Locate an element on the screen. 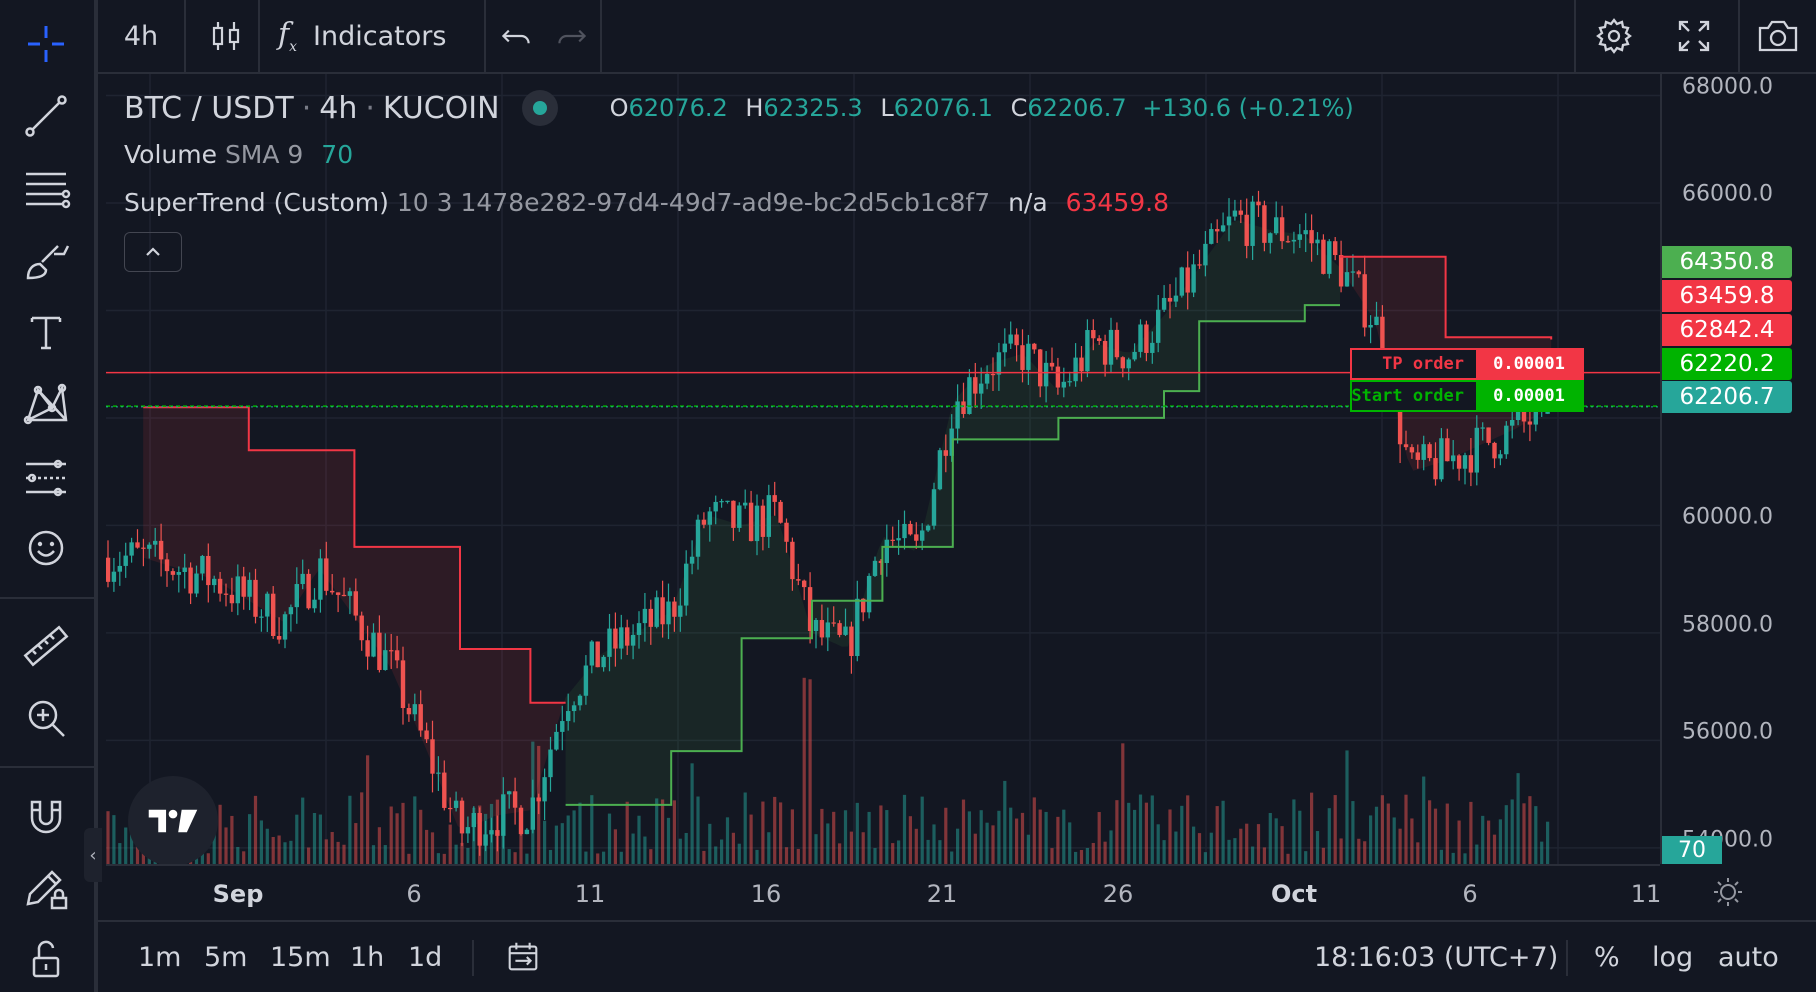 The width and height of the screenshot is (1816, 992). sun-icon is located at coordinates (1728, 892).